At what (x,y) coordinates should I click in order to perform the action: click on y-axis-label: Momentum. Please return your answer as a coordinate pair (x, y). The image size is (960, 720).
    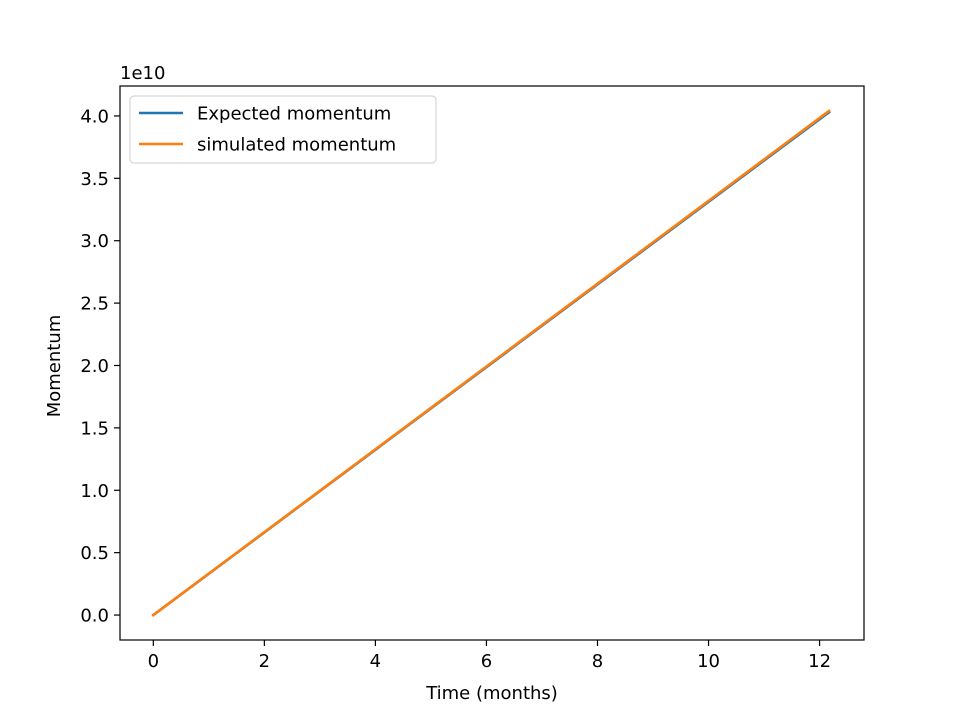
    Looking at the image, I should click on (54, 366).